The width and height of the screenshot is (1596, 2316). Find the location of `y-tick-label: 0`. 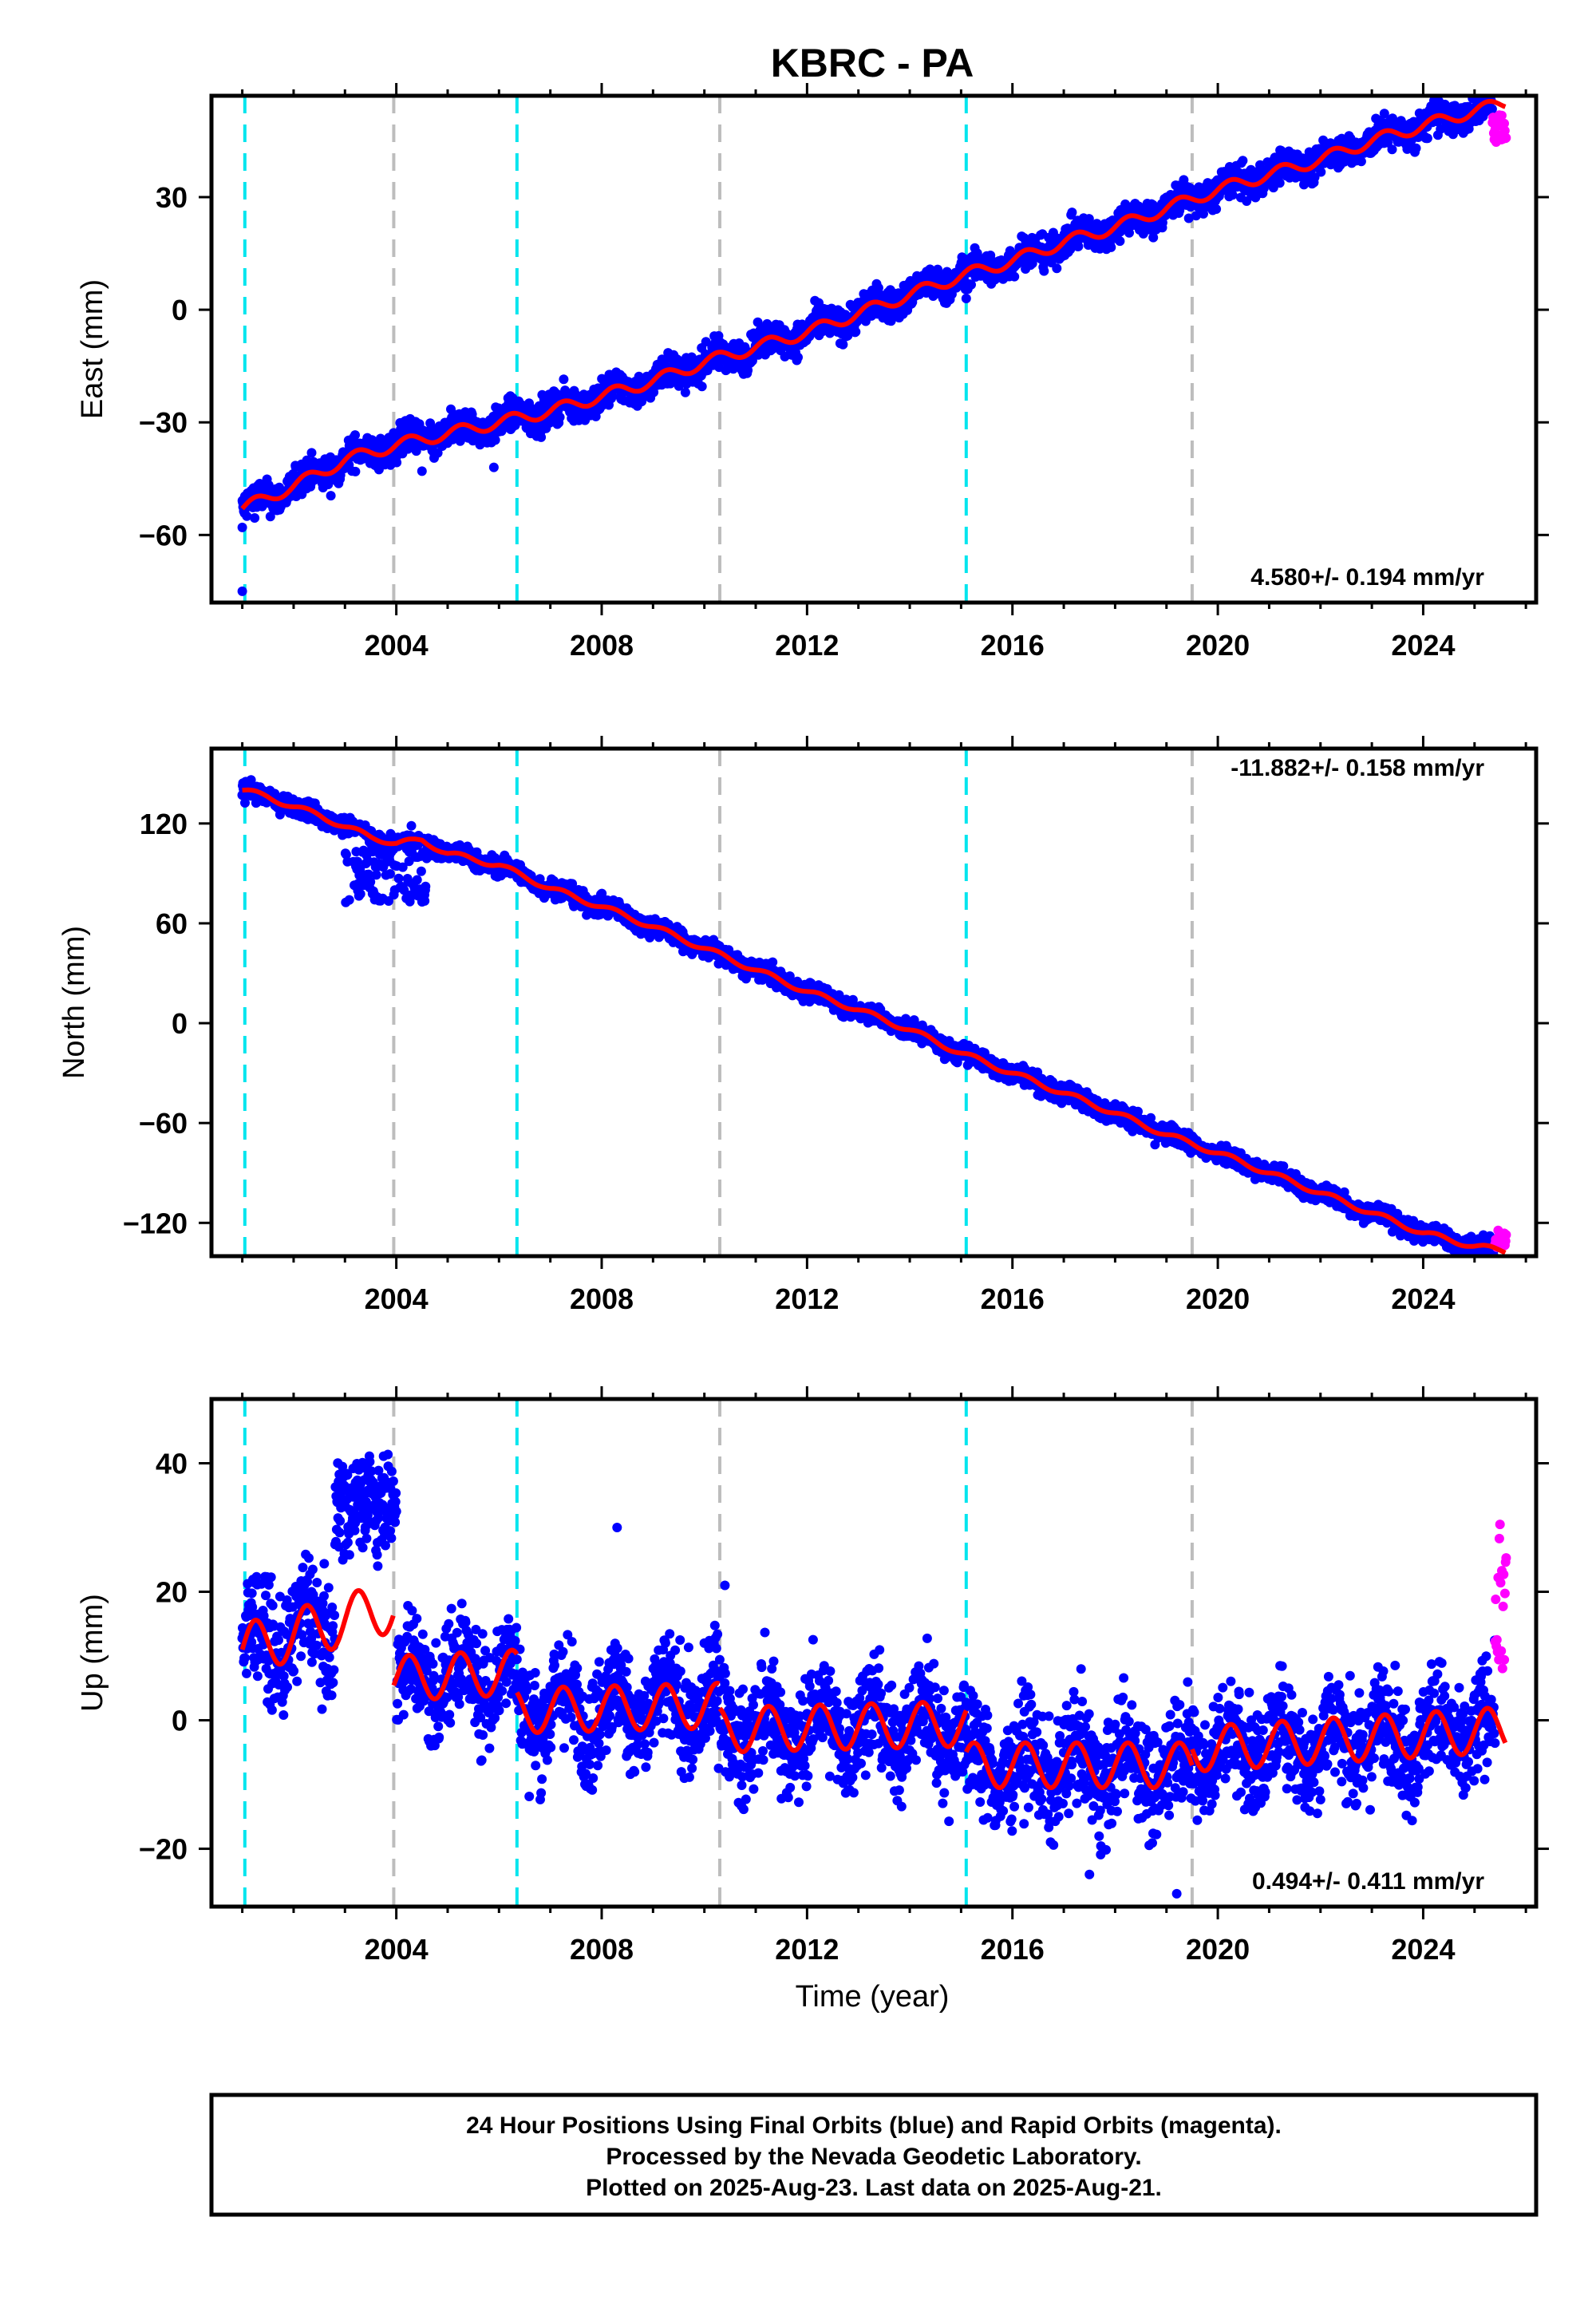

y-tick-label: 0 is located at coordinates (180, 310).